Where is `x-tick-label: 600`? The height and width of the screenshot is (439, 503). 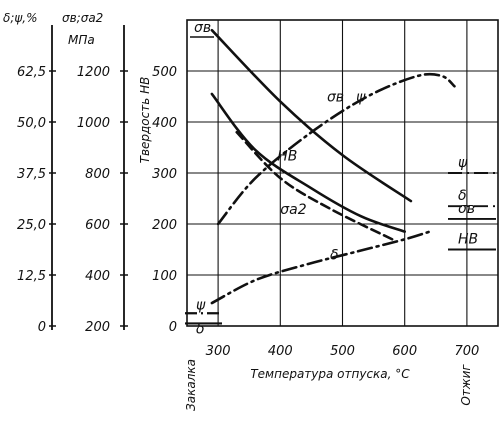
x-tick-label: 600 is located at coordinates (404, 351).